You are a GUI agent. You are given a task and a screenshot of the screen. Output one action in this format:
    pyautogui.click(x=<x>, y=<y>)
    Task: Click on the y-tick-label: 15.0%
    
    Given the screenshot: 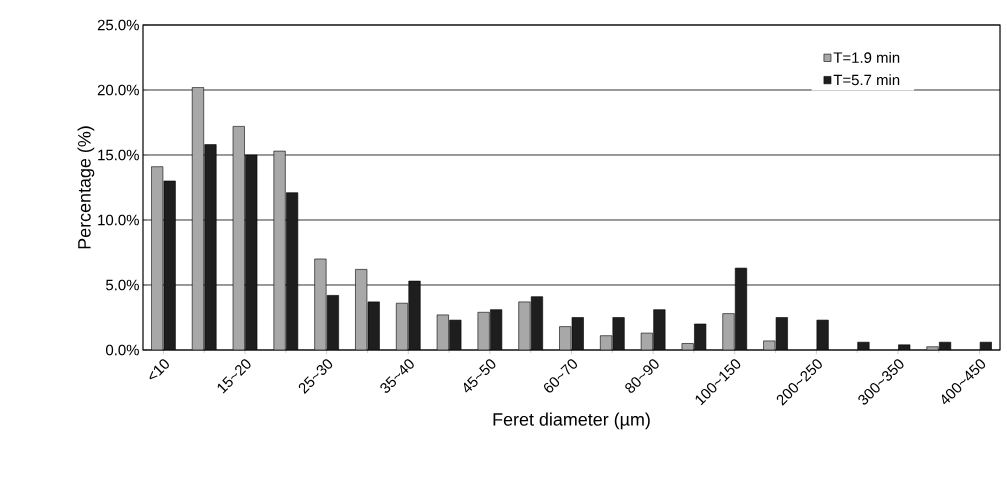 What is the action you would take?
    pyautogui.click(x=118, y=155)
    